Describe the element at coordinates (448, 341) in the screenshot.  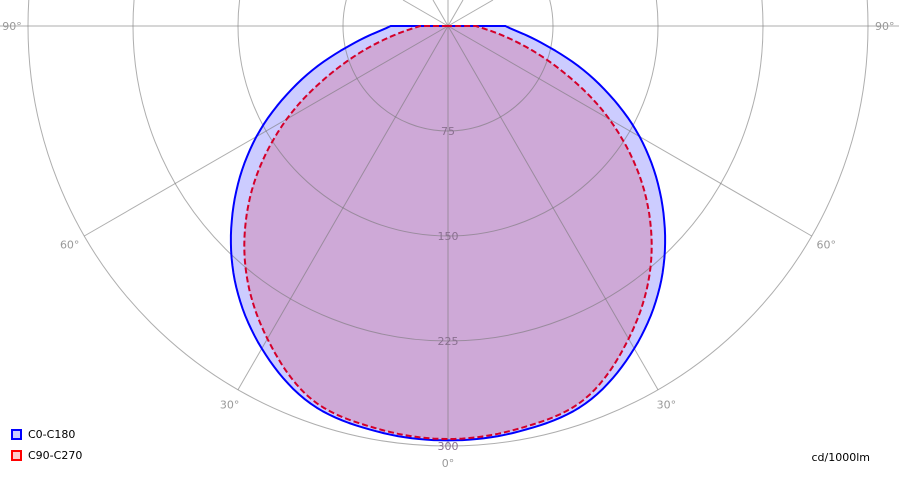
I see `radial-tick-label: 225` at that location.